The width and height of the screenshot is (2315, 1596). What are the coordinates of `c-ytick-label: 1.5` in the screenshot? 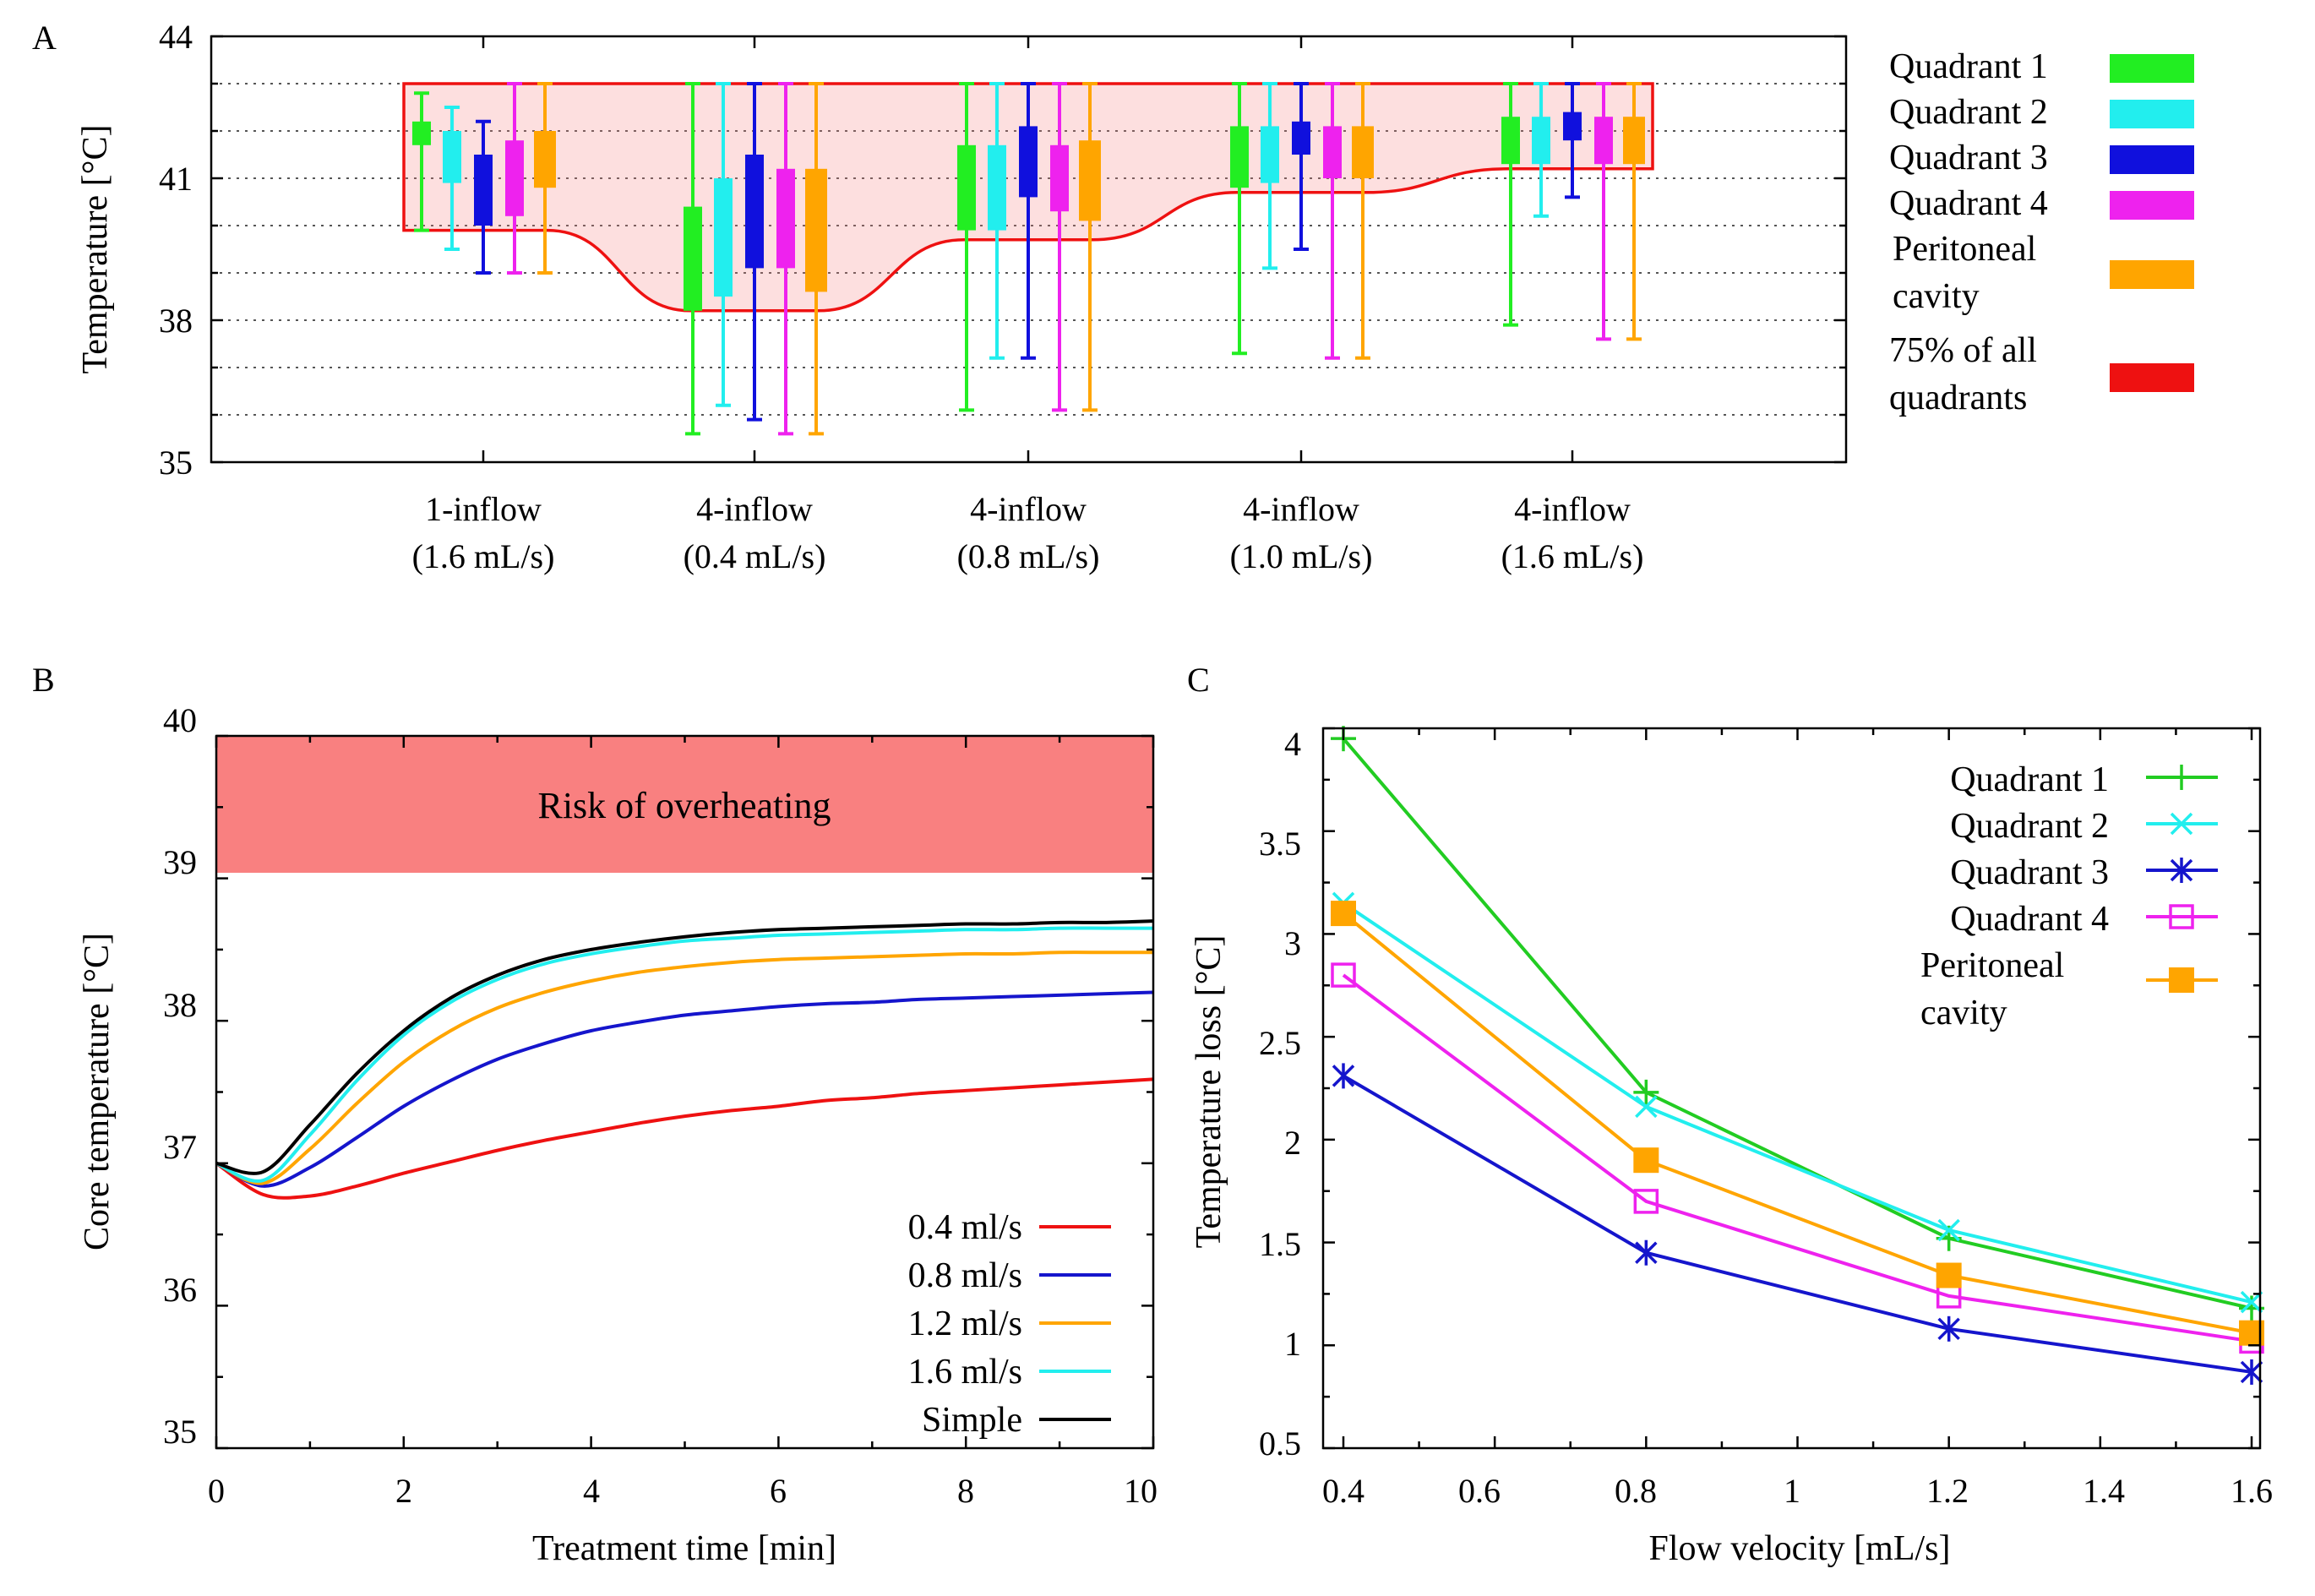 It's located at (1280, 1244).